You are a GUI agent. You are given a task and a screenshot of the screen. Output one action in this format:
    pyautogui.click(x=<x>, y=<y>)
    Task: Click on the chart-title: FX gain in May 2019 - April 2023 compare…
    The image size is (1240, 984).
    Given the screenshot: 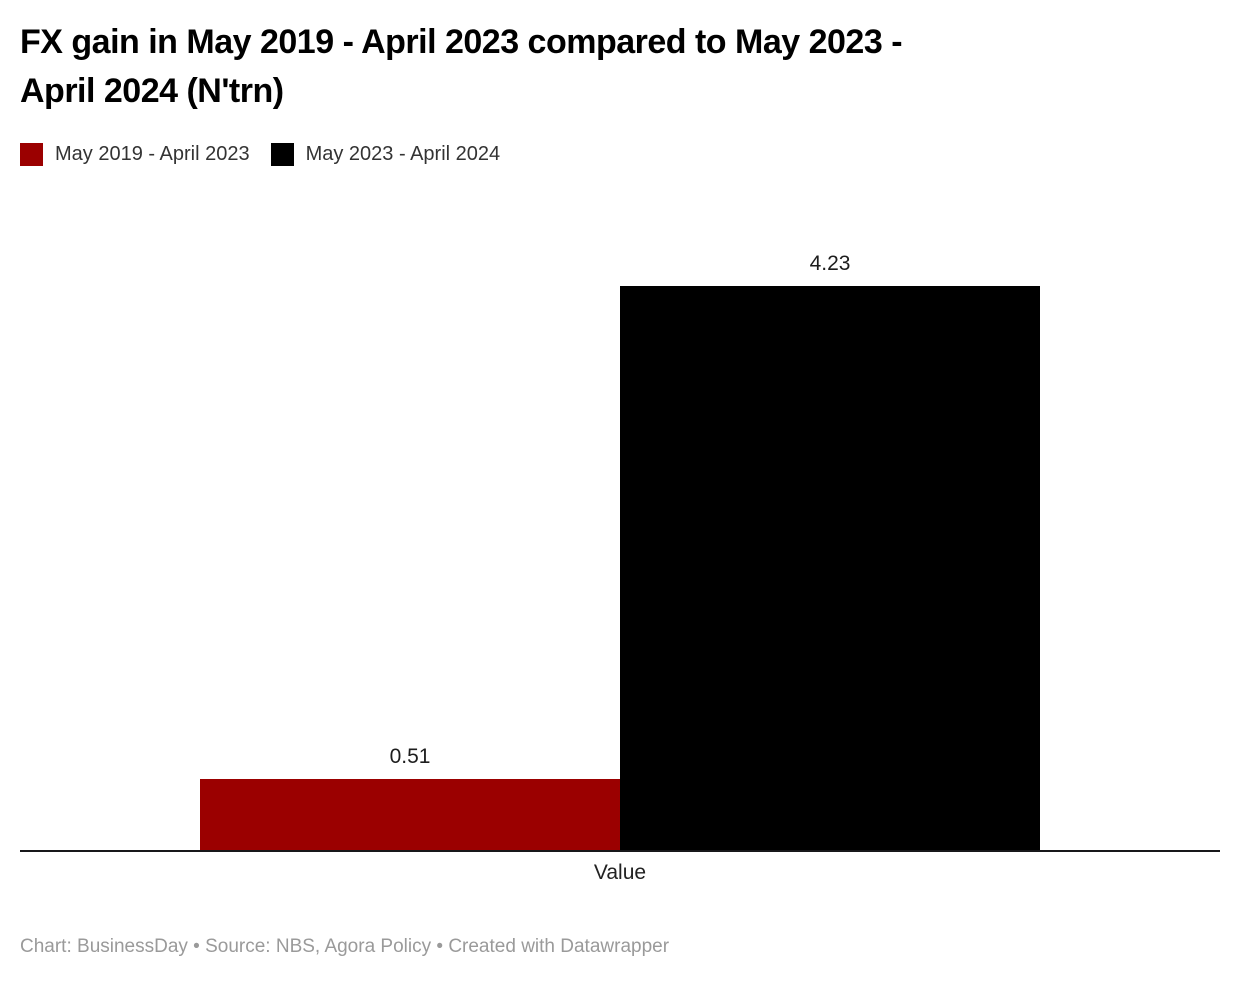 What is the action you would take?
    pyautogui.click(x=620, y=67)
    